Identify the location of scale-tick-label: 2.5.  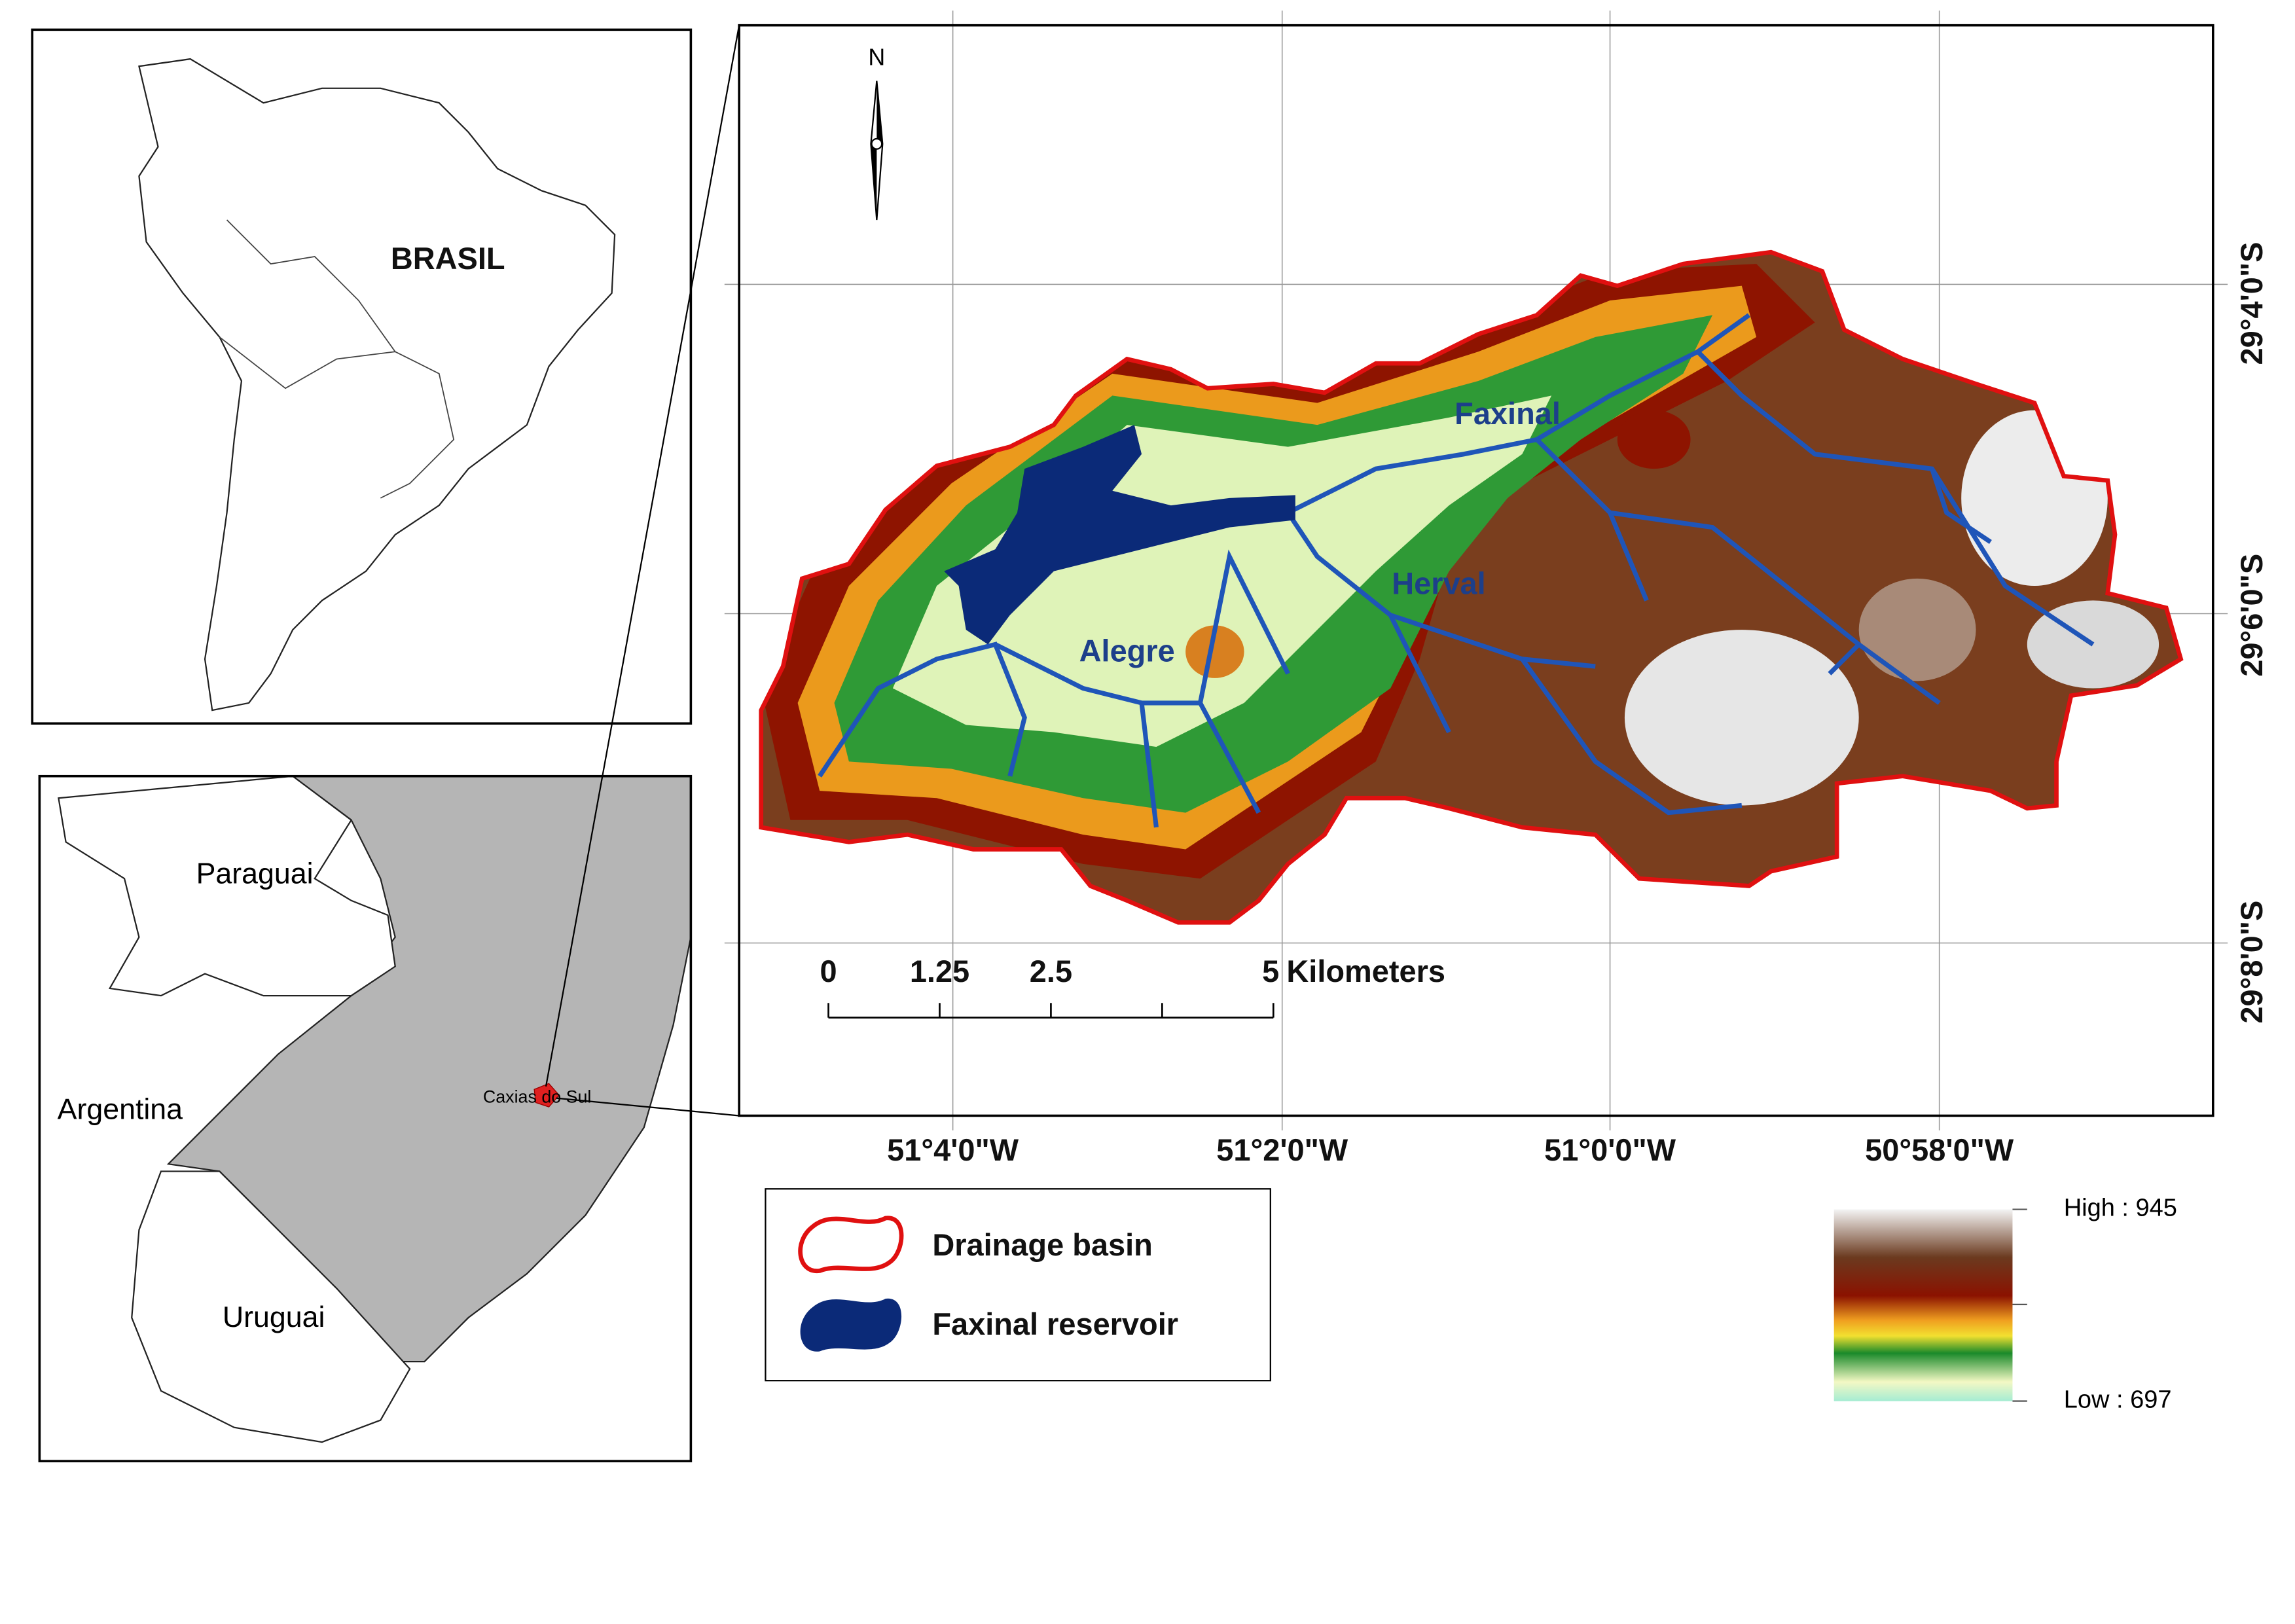
(1051, 971).